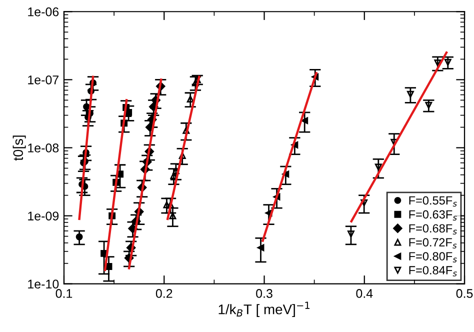  What do you see at coordinates (464, 293) in the screenshot?
I see `x-tick-label: 0.5` at bounding box center [464, 293].